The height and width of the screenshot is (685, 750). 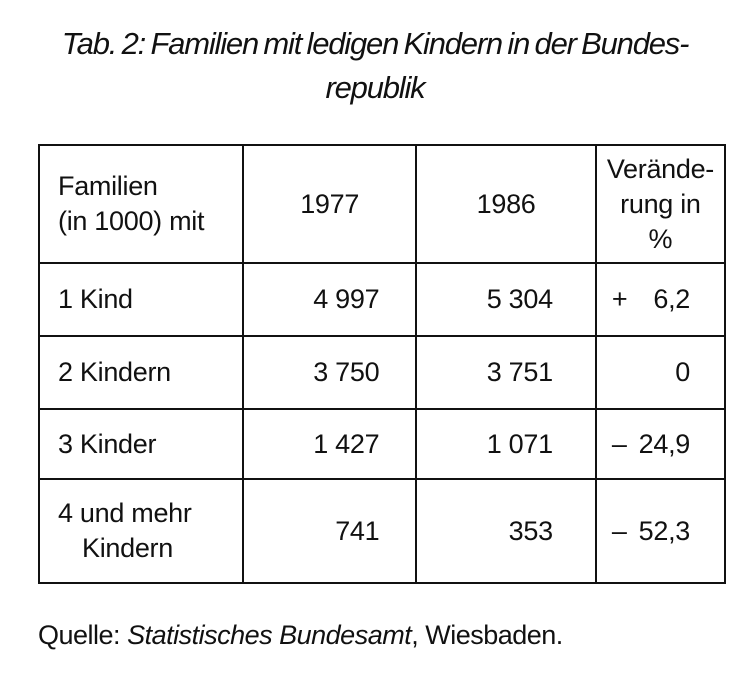 What do you see at coordinates (664, 443) in the screenshot?
I see `change-value: 24,9` at bounding box center [664, 443].